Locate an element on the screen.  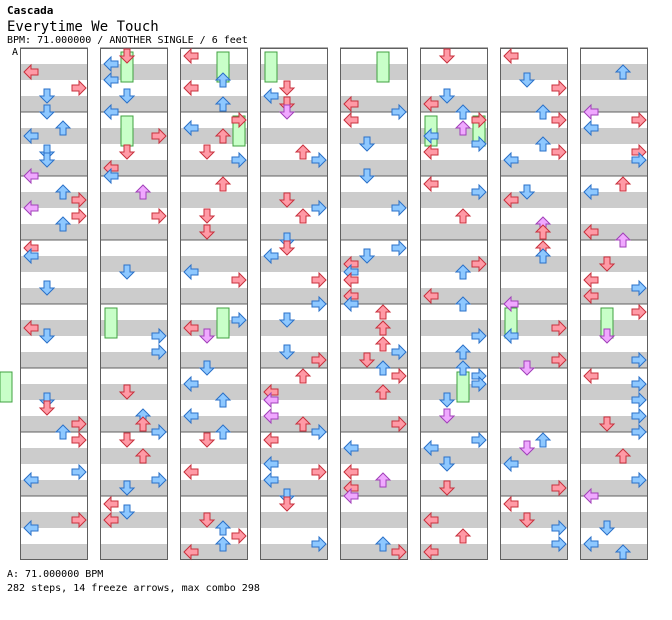
bpm-legend: A: 71.000000 BPM is located at coordinates (55, 574).